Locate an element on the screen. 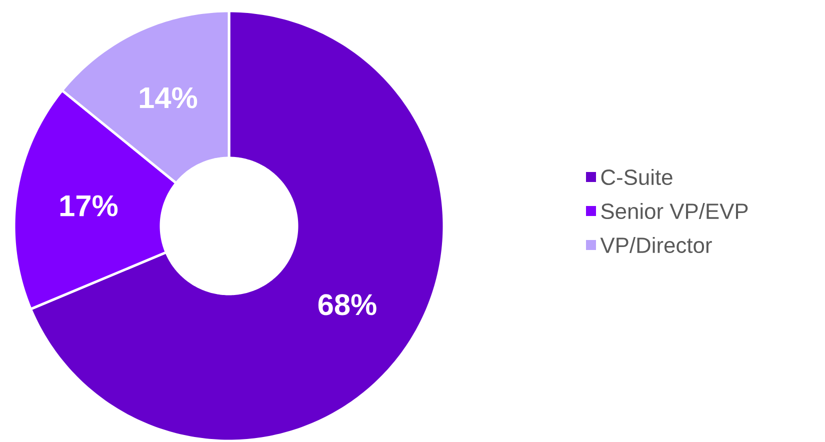  data-label: 14% is located at coordinates (169, 97).